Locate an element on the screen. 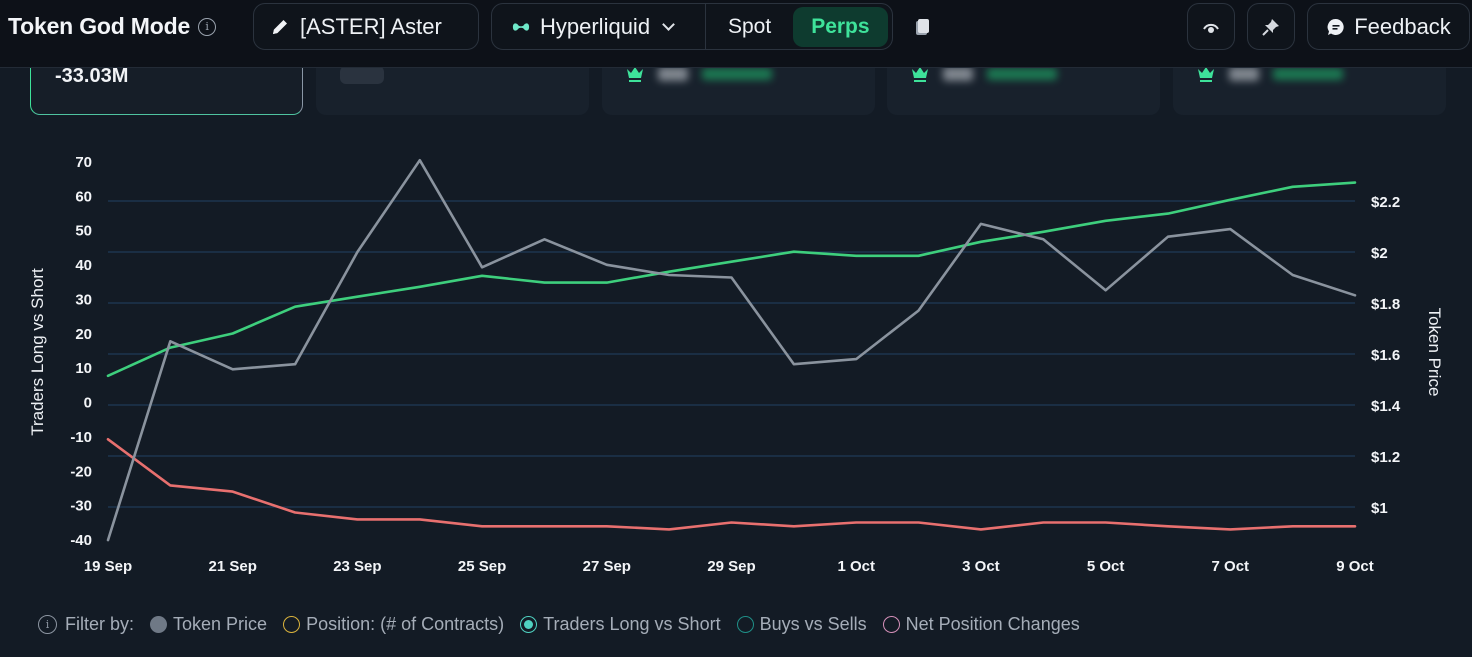  chevron-down-icon is located at coordinates (668, 24).